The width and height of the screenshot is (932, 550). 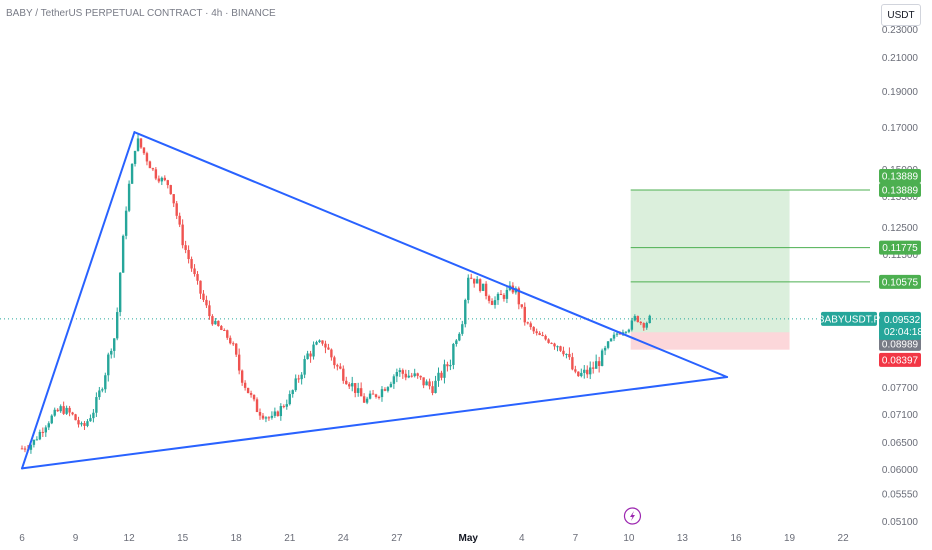 I want to click on currency-button: USDT, so click(x=901, y=15).